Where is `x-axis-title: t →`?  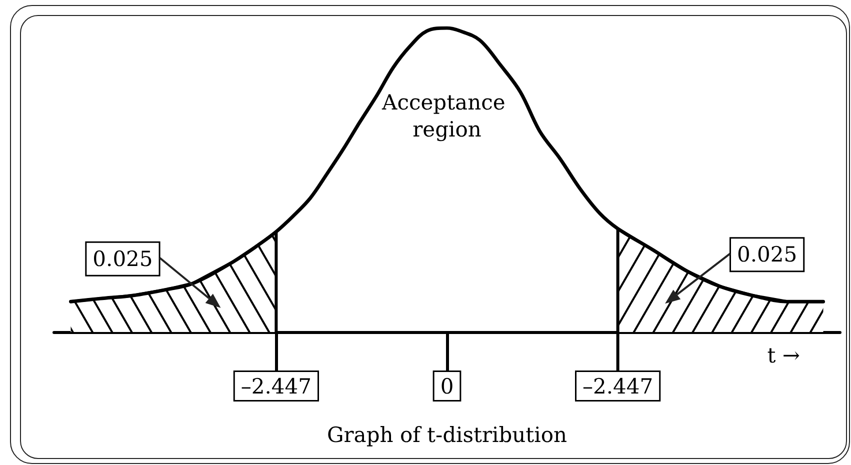 x-axis-title: t → is located at coordinates (783, 356).